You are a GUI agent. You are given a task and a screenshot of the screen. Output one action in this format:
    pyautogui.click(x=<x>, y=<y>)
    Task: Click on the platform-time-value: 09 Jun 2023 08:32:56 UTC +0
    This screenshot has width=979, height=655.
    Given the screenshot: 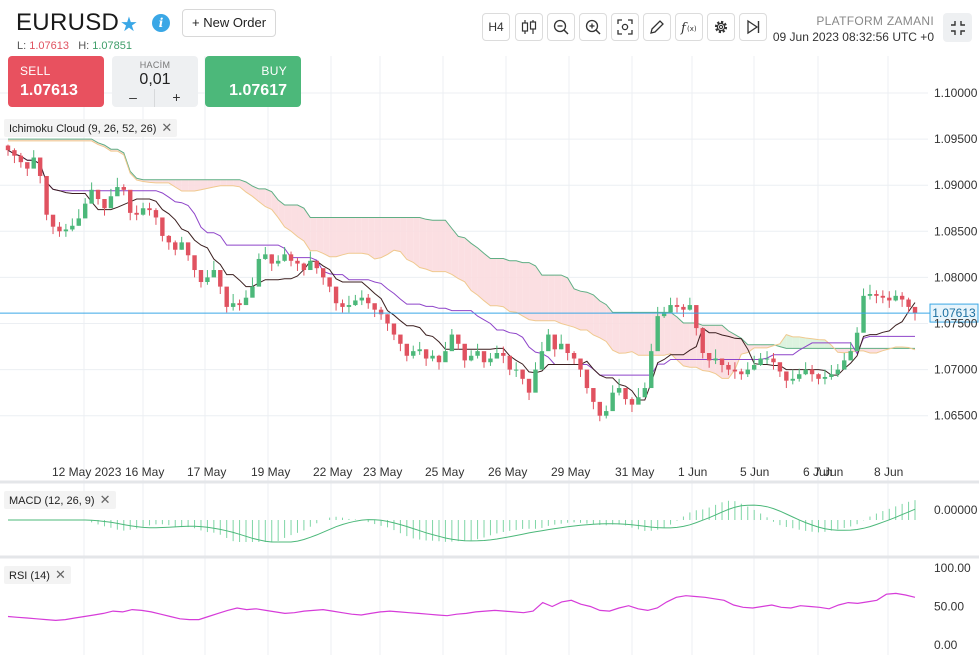 What is the action you would take?
    pyautogui.click(x=853, y=37)
    